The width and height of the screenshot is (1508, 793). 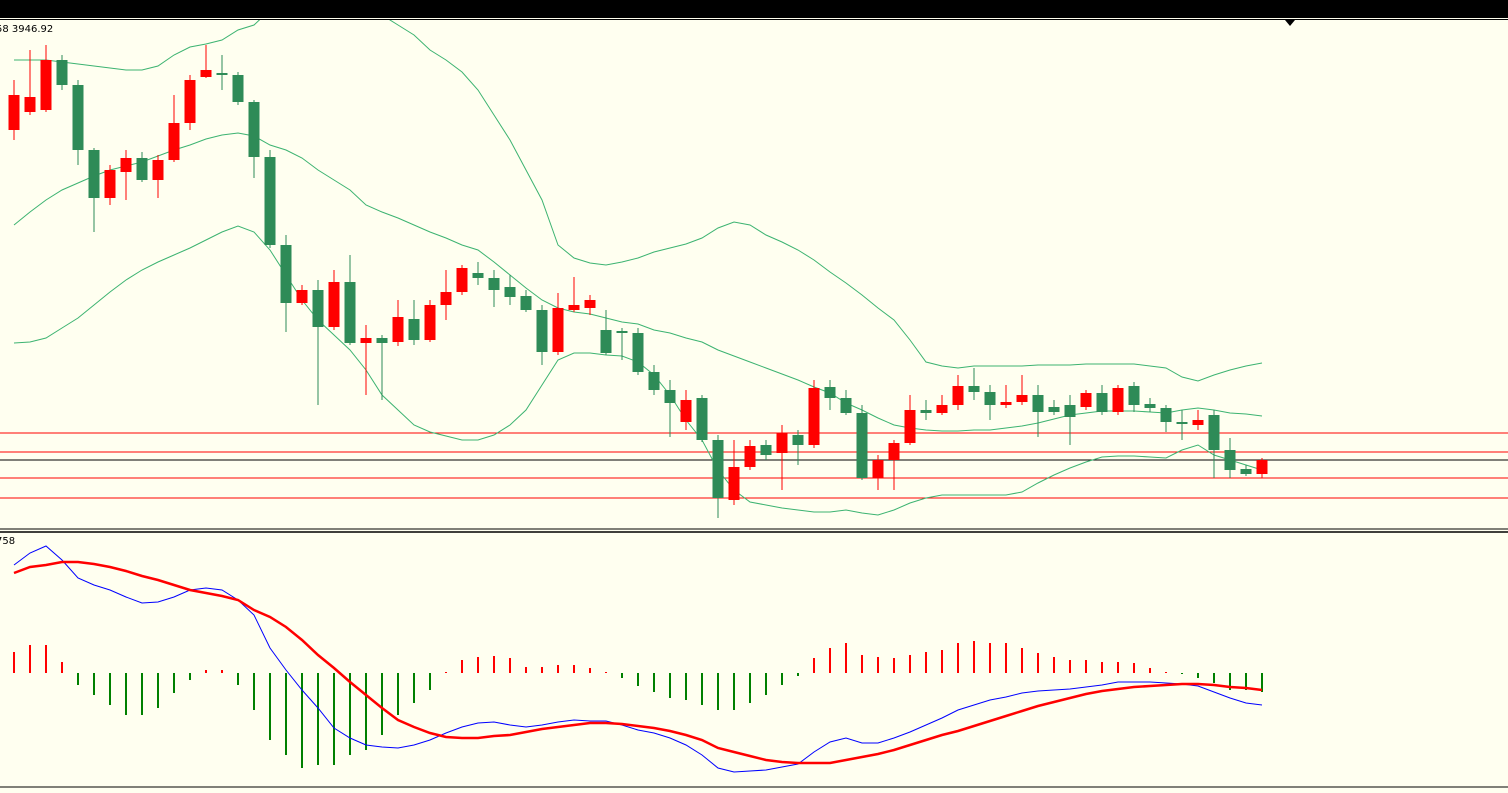 What do you see at coordinates (754, 9) in the screenshot?
I see `top-bar` at bounding box center [754, 9].